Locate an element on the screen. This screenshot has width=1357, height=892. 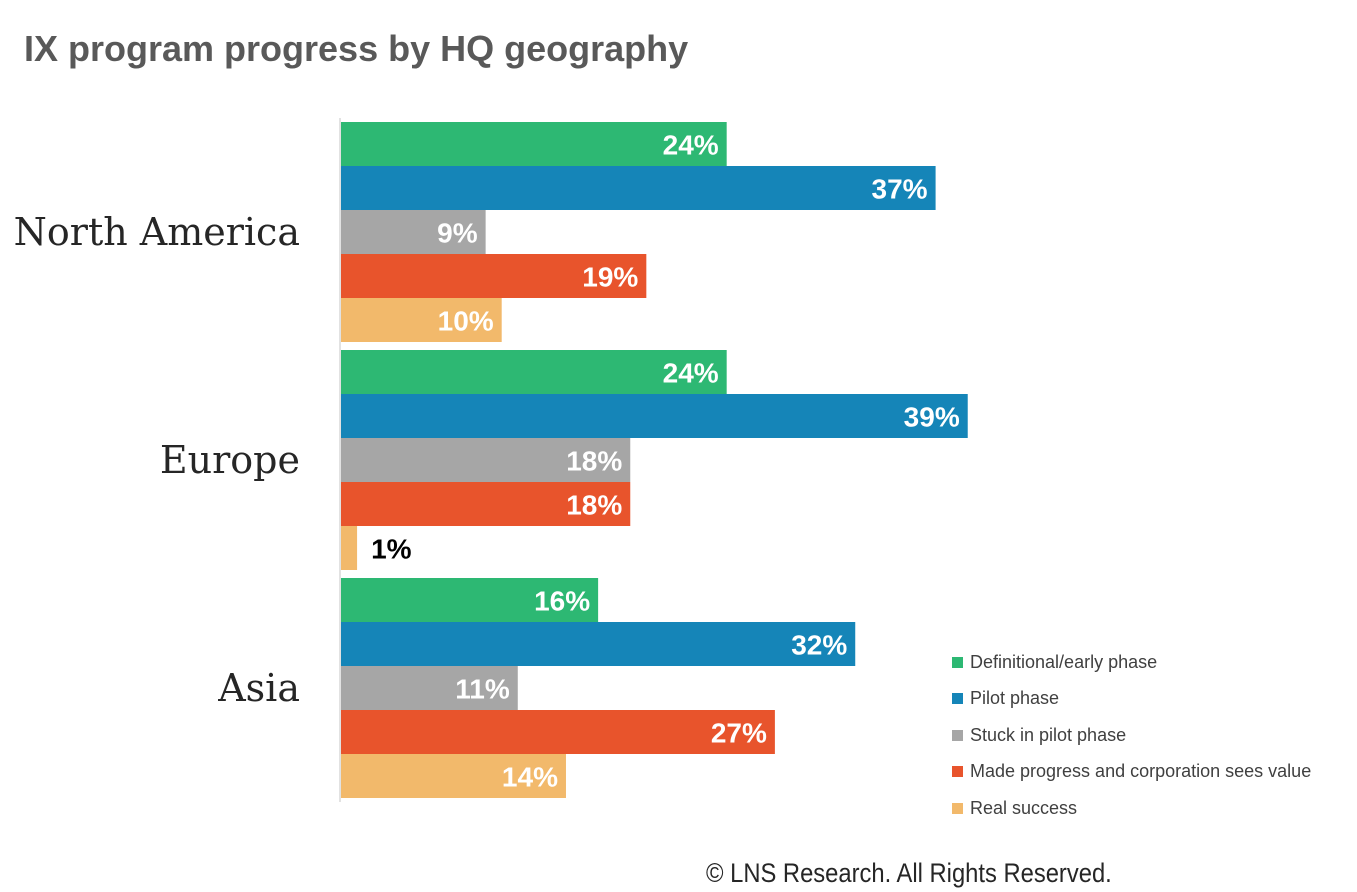
data-label-asia-real-success: 14% is located at coordinates (530, 777).